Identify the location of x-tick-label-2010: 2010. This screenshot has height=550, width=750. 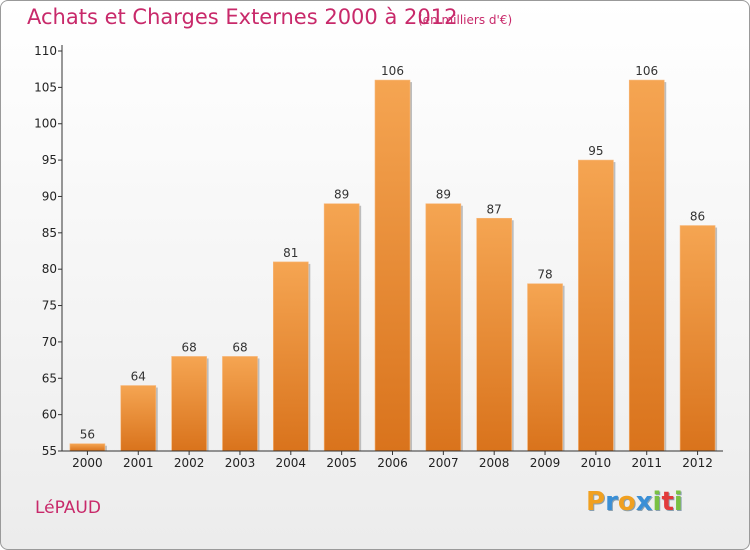
(596, 463).